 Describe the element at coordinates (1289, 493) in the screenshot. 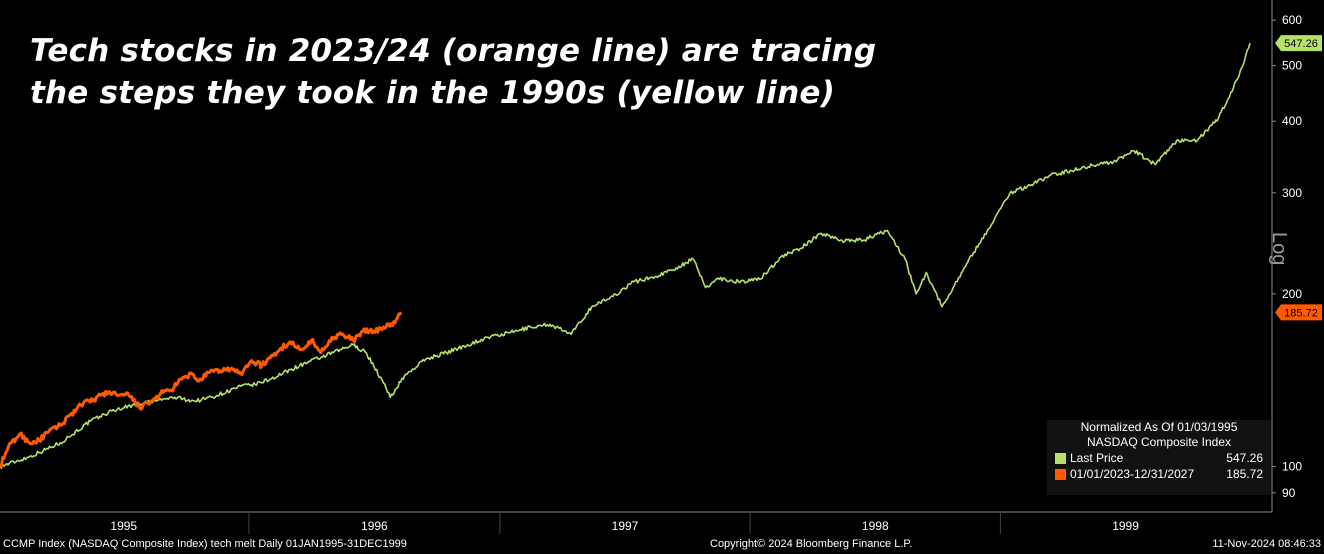

I see `y-tick-label: 90` at that location.